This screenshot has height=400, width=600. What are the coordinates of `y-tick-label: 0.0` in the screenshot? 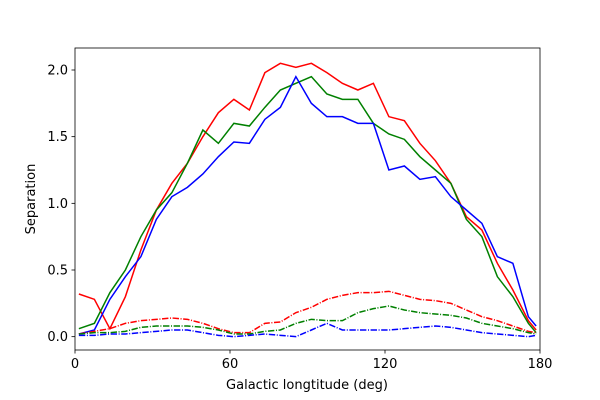 It's located at (57, 337).